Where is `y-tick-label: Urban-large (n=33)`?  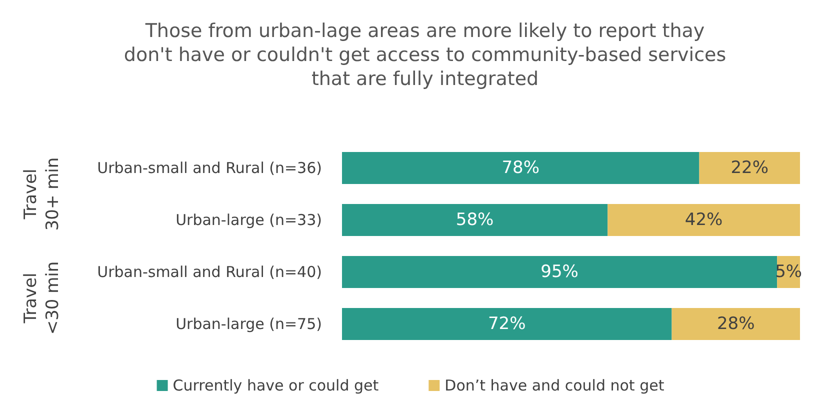 y-tick-label: Urban-large (n=33) is located at coordinates (249, 220).